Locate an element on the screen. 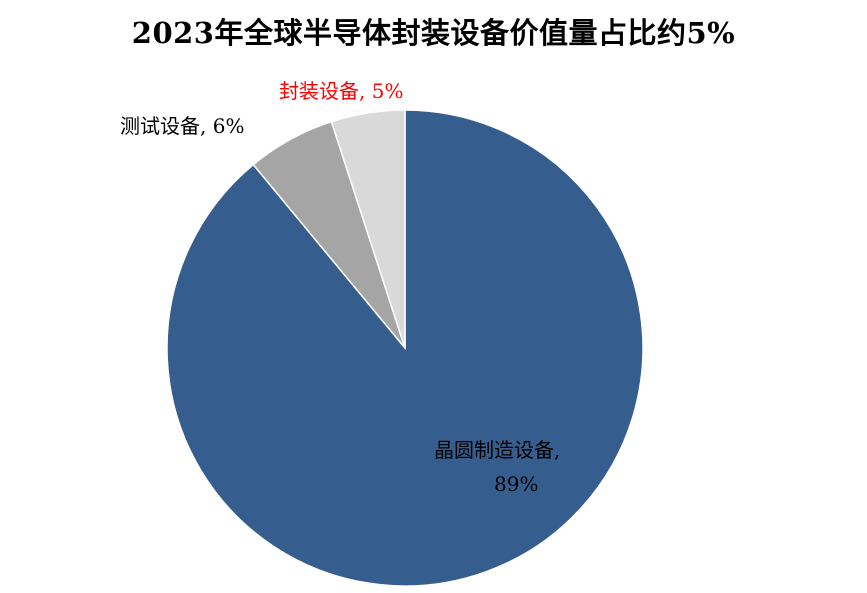 This screenshot has height=593, width=867. slice-packaging-equipment is located at coordinates (368, 229).